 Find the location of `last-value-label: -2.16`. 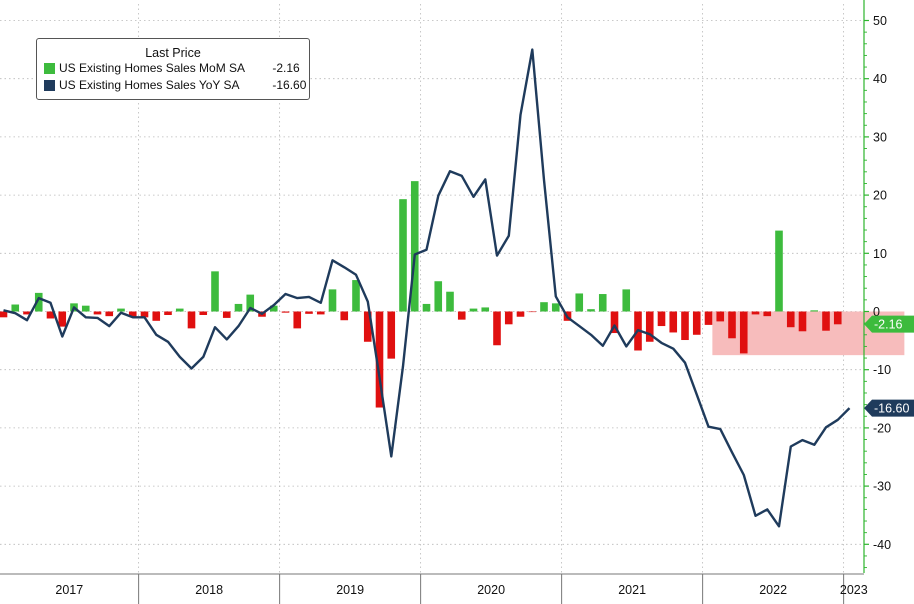

last-value-label: -2.16 is located at coordinates (888, 325).